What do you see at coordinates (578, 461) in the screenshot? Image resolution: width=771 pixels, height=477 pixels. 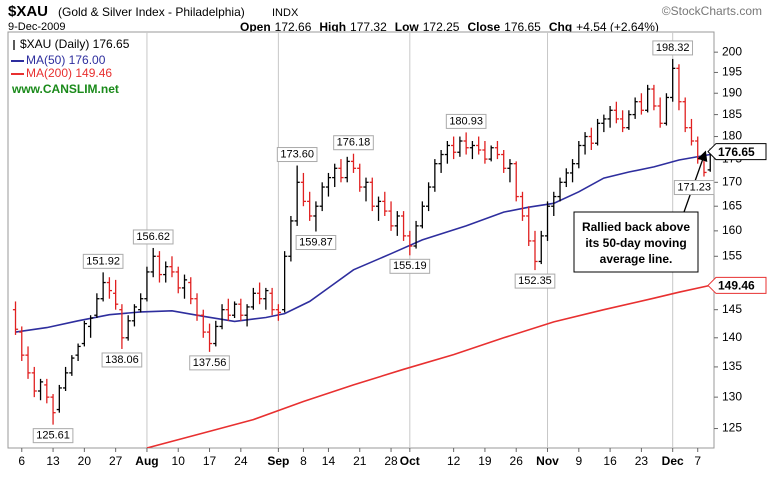 I see `x-tick-label: 9` at bounding box center [578, 461].